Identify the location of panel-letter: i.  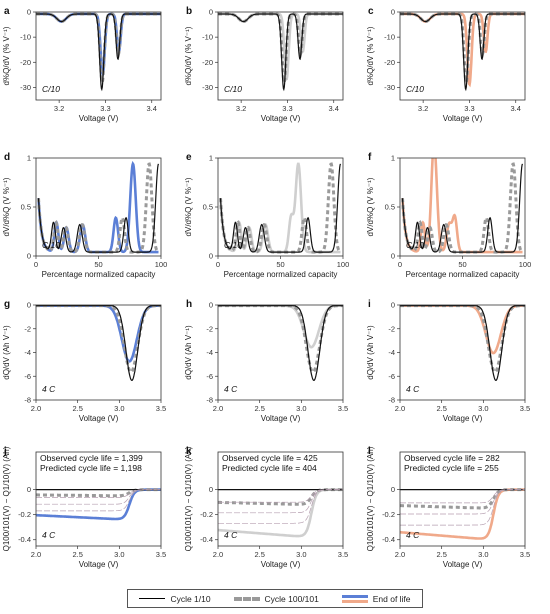
(369, 304).